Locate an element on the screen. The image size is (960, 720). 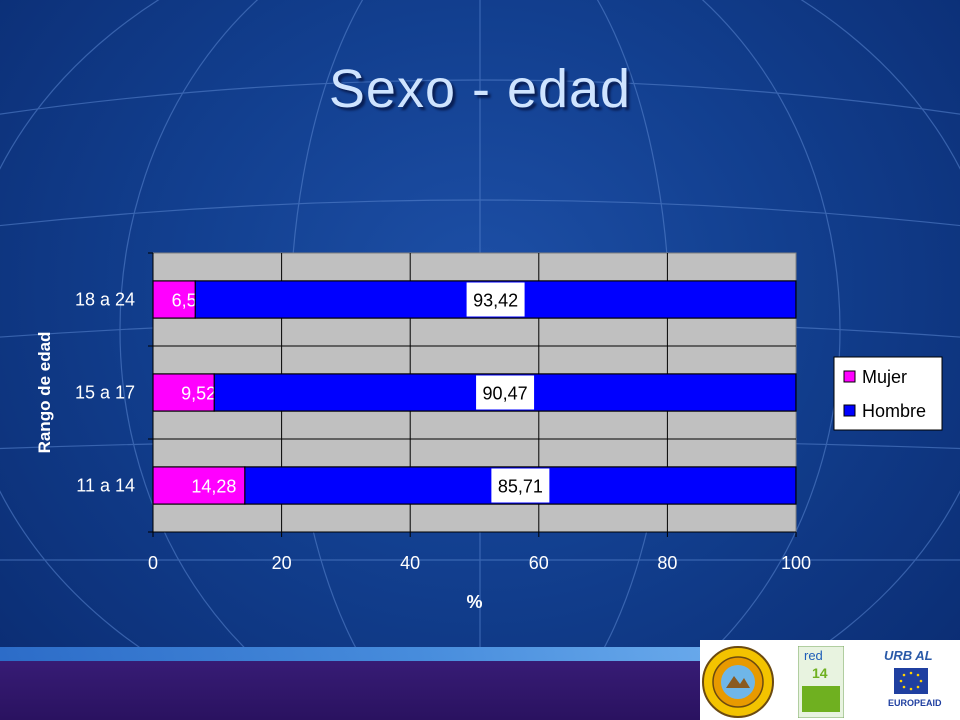
data-label: 85,71 is located at coordinates (520, 487).